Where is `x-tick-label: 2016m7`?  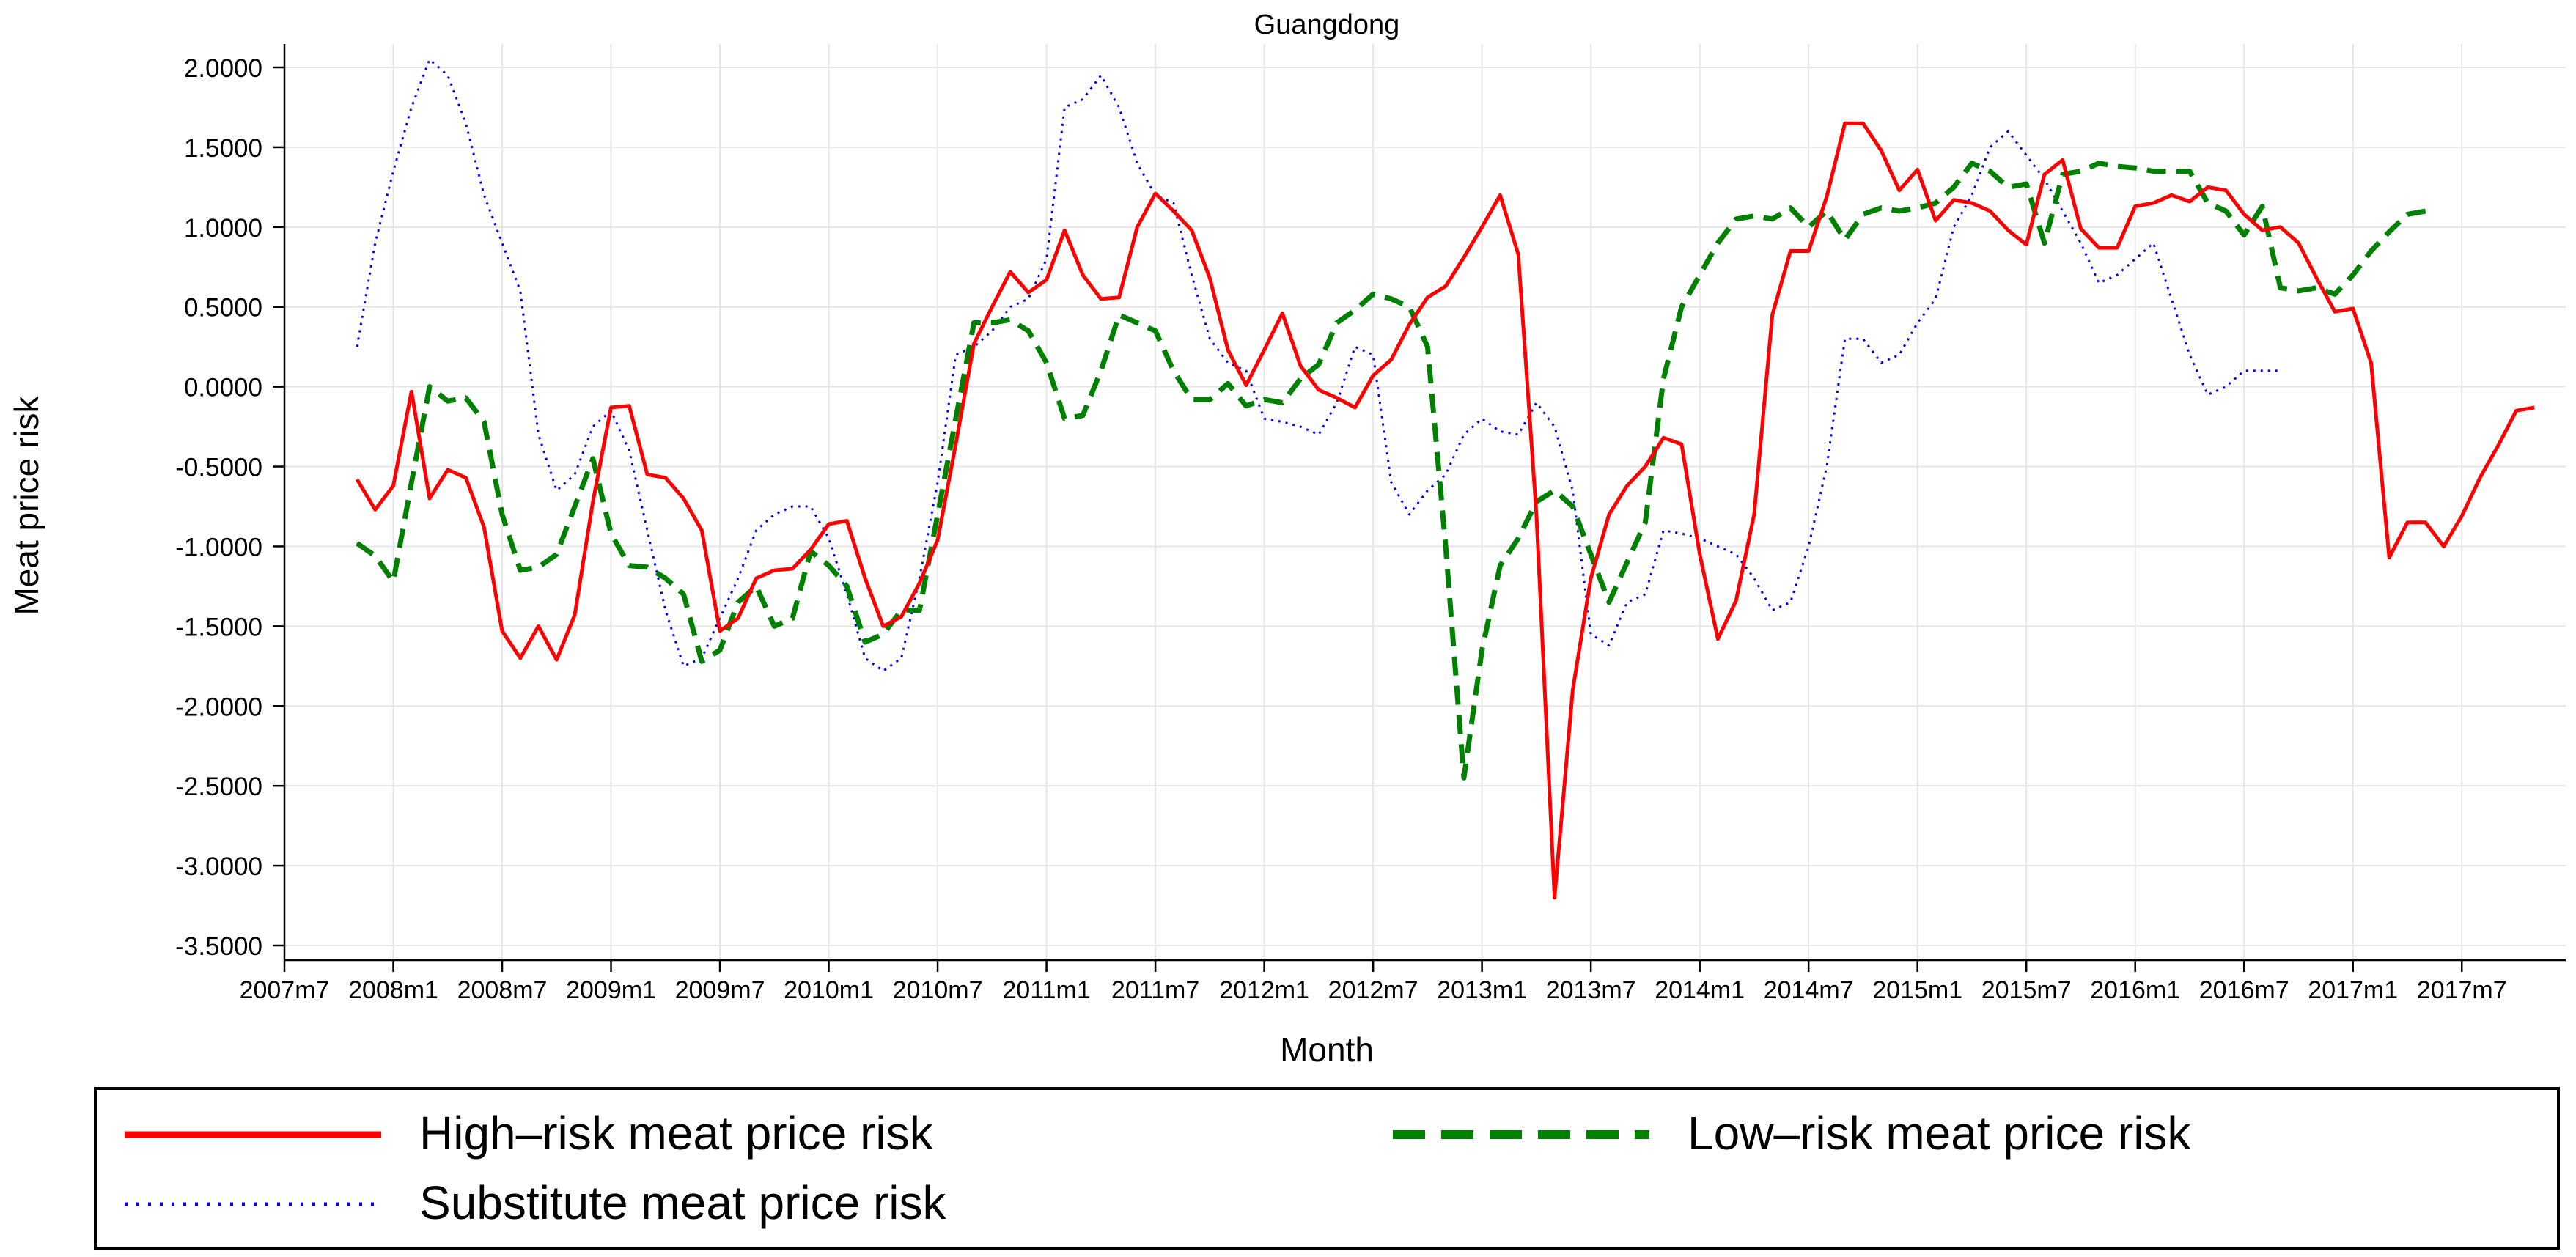 x-tick-label: 2016m7 is located at coordinates (2244, 990).